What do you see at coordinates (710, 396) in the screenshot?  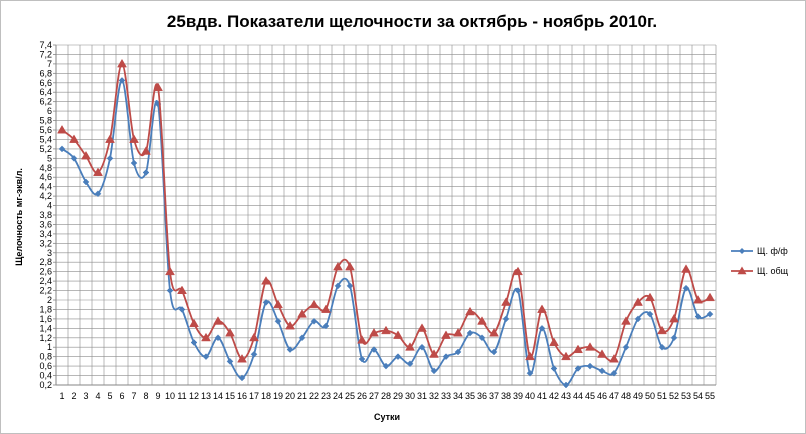 I see `x-tick-label: 55` at bounding box center [710, 396].